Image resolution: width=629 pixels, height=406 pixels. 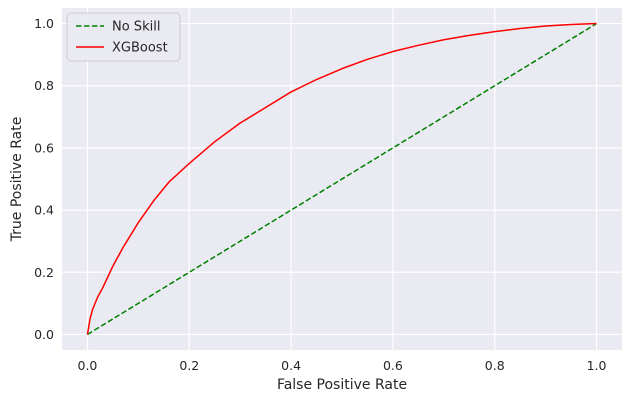 What do you see at coordinates (44, 147) in the screenshot?
I see `y-tick-label: 0.6` at bounding box center [44, 147].